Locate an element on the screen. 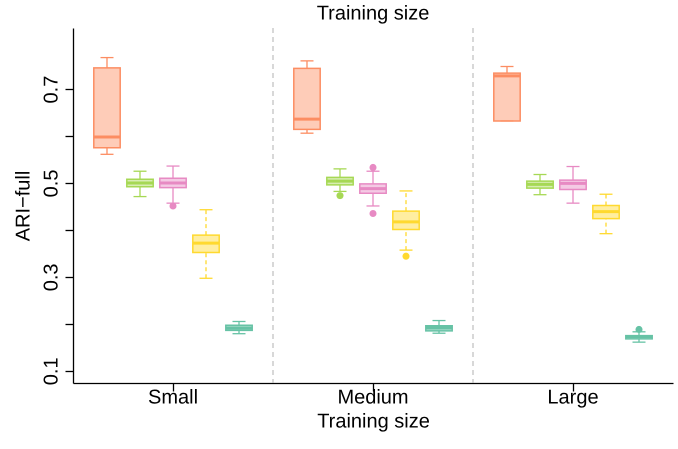 This screenshot has height=449, width=678. y-tick-label: 0.5 is located at coordinates (51, 184).